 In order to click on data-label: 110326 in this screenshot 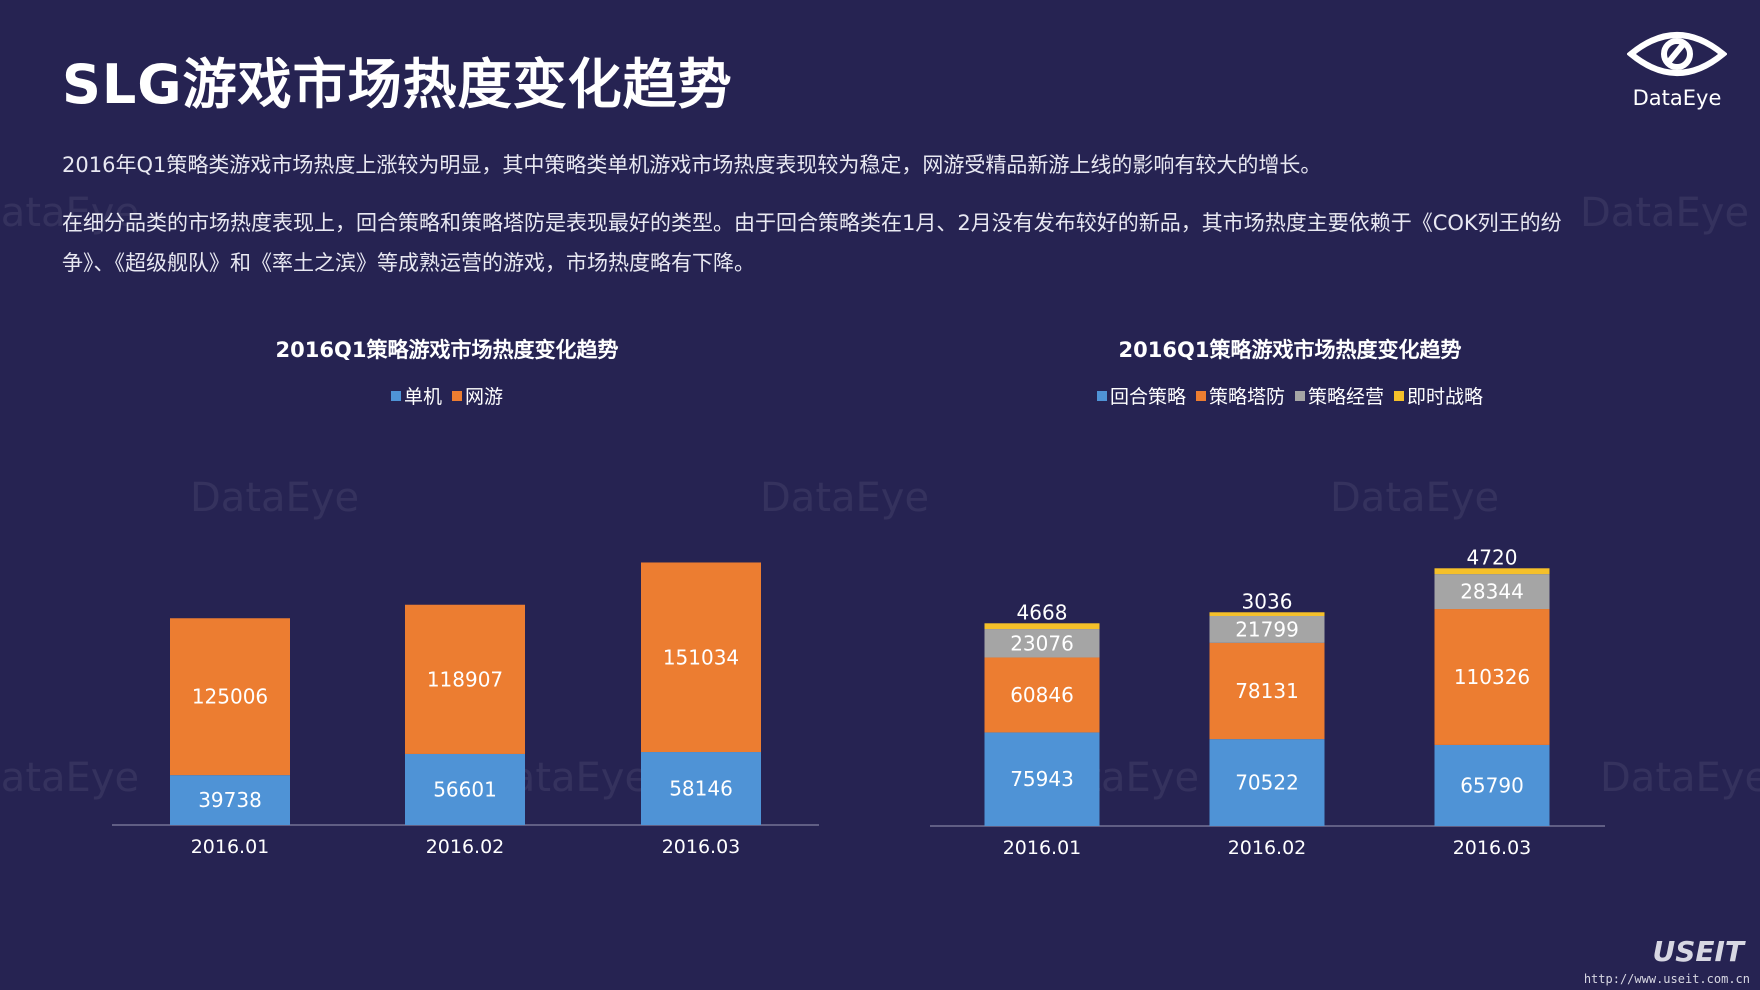, I will do `click(1492, 677)`.